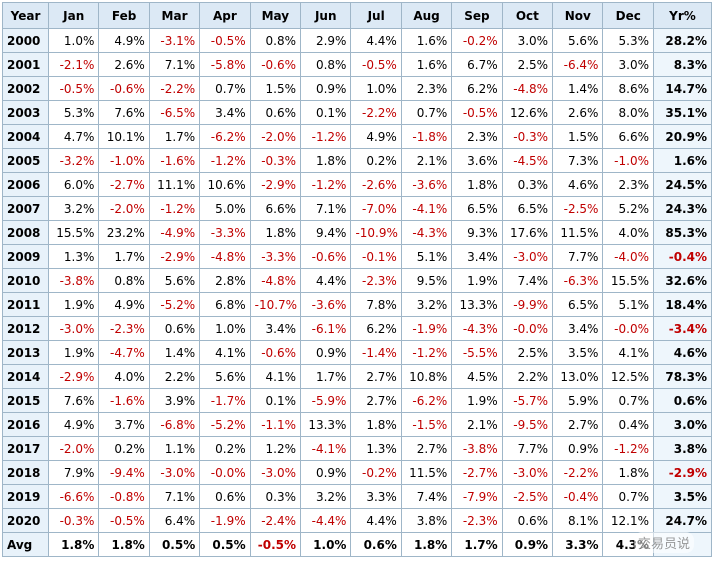 The height and width of the screenshot is (583, 714). I want to click on cell: 3.6%, so click(477, 160).